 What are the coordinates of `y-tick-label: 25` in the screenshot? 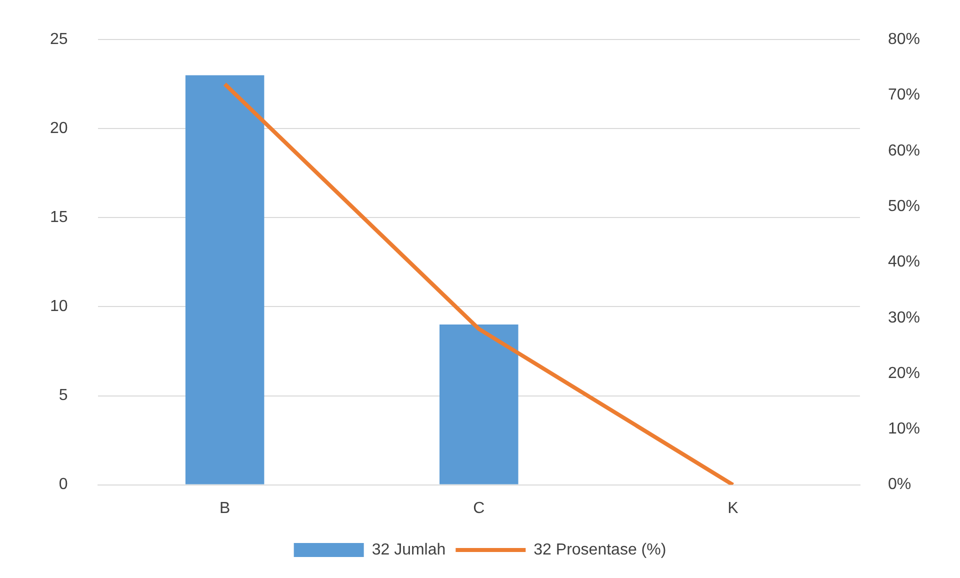 It's located at (59, 39).